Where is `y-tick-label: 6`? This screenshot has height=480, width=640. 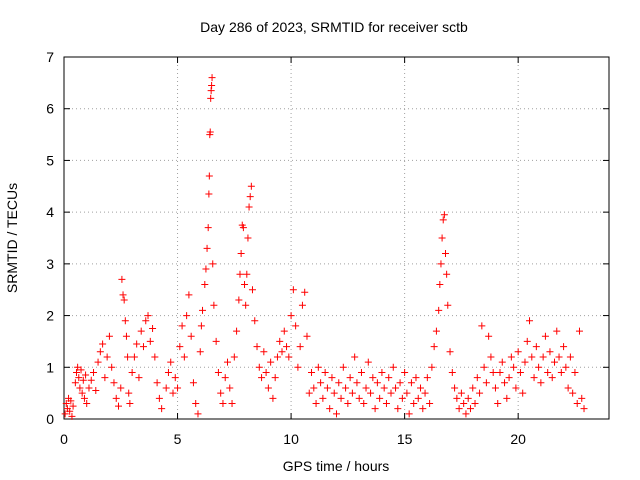 y-tick-label: 6 is located at coordinates (50, 109).